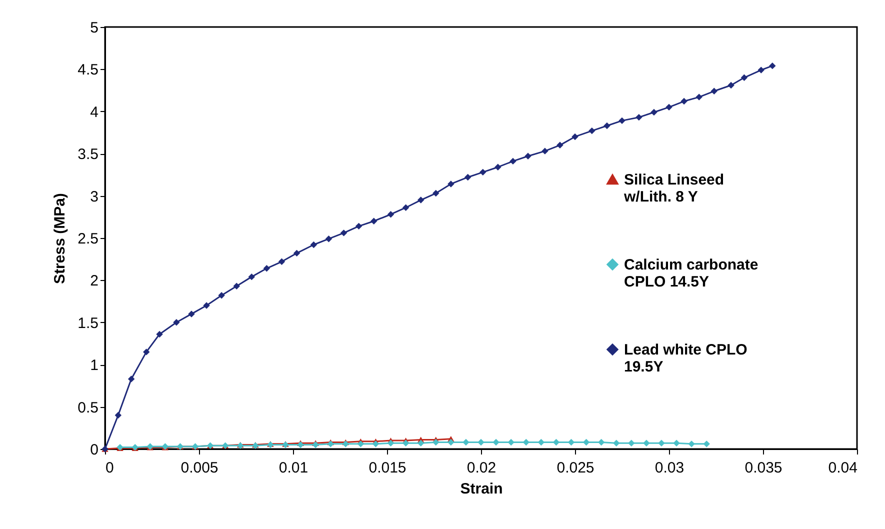 This screenshot has height=529, width=885. Describe the element at coordinates (94, 450) in the screenshot. I see `y-tick-label: 0` at that location.